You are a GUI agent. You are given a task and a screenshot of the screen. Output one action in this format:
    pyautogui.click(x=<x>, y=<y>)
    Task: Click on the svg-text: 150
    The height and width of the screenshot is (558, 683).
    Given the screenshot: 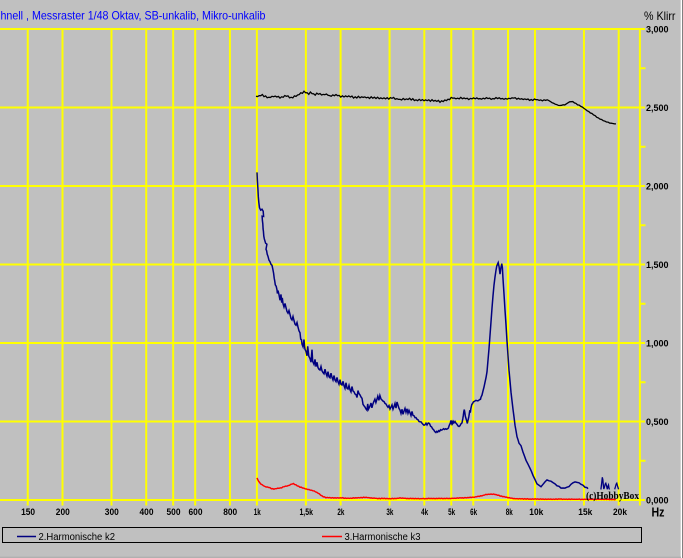 What is the action you would take?
    pyautogui.click(x=28, y=512)
    